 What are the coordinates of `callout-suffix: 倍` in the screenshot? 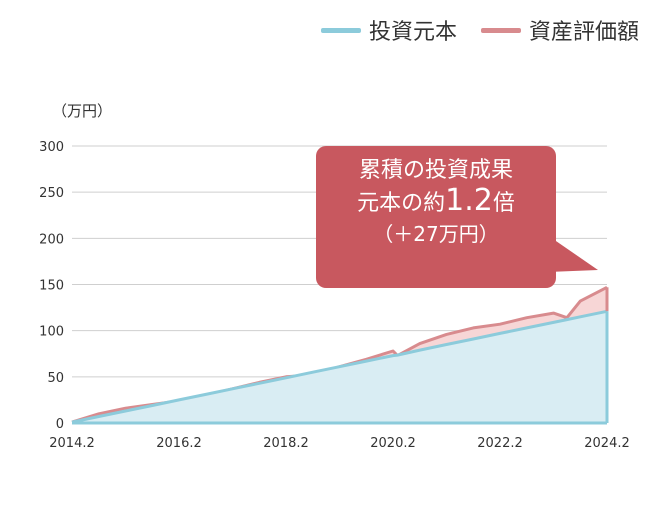 It's located at (503, 203).